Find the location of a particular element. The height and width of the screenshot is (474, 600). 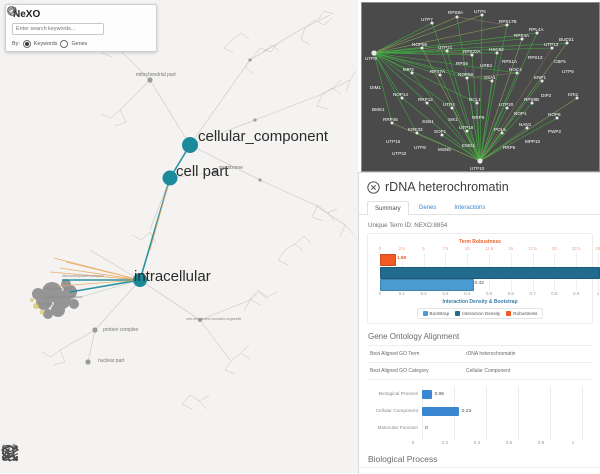

svg-text: RPS1A is located at coordinates (510, 61).